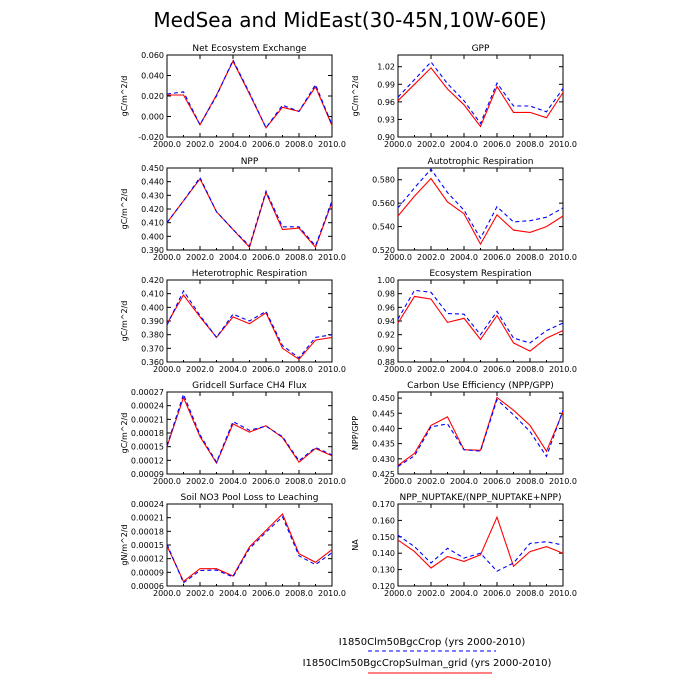 The width and height of the screenshot is (700, 700). I want to click on y-axis-label: NA, so click(355, 545).